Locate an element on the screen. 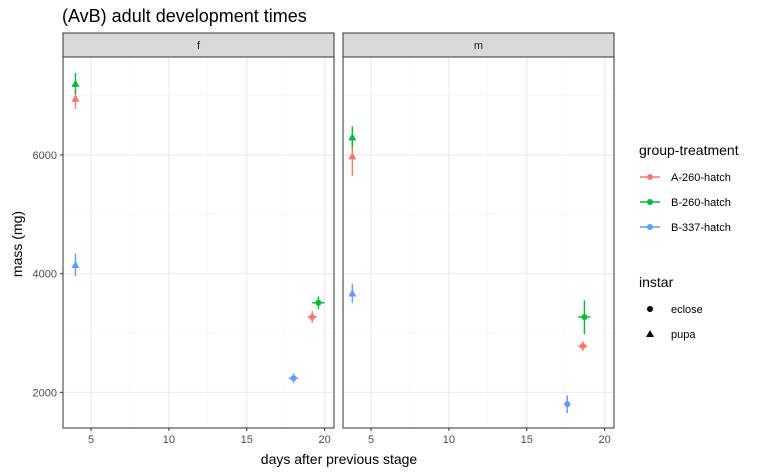 This screenshot has height=475, width=770. legend-title-color: group-treatment is located at coordinates (689, 150).